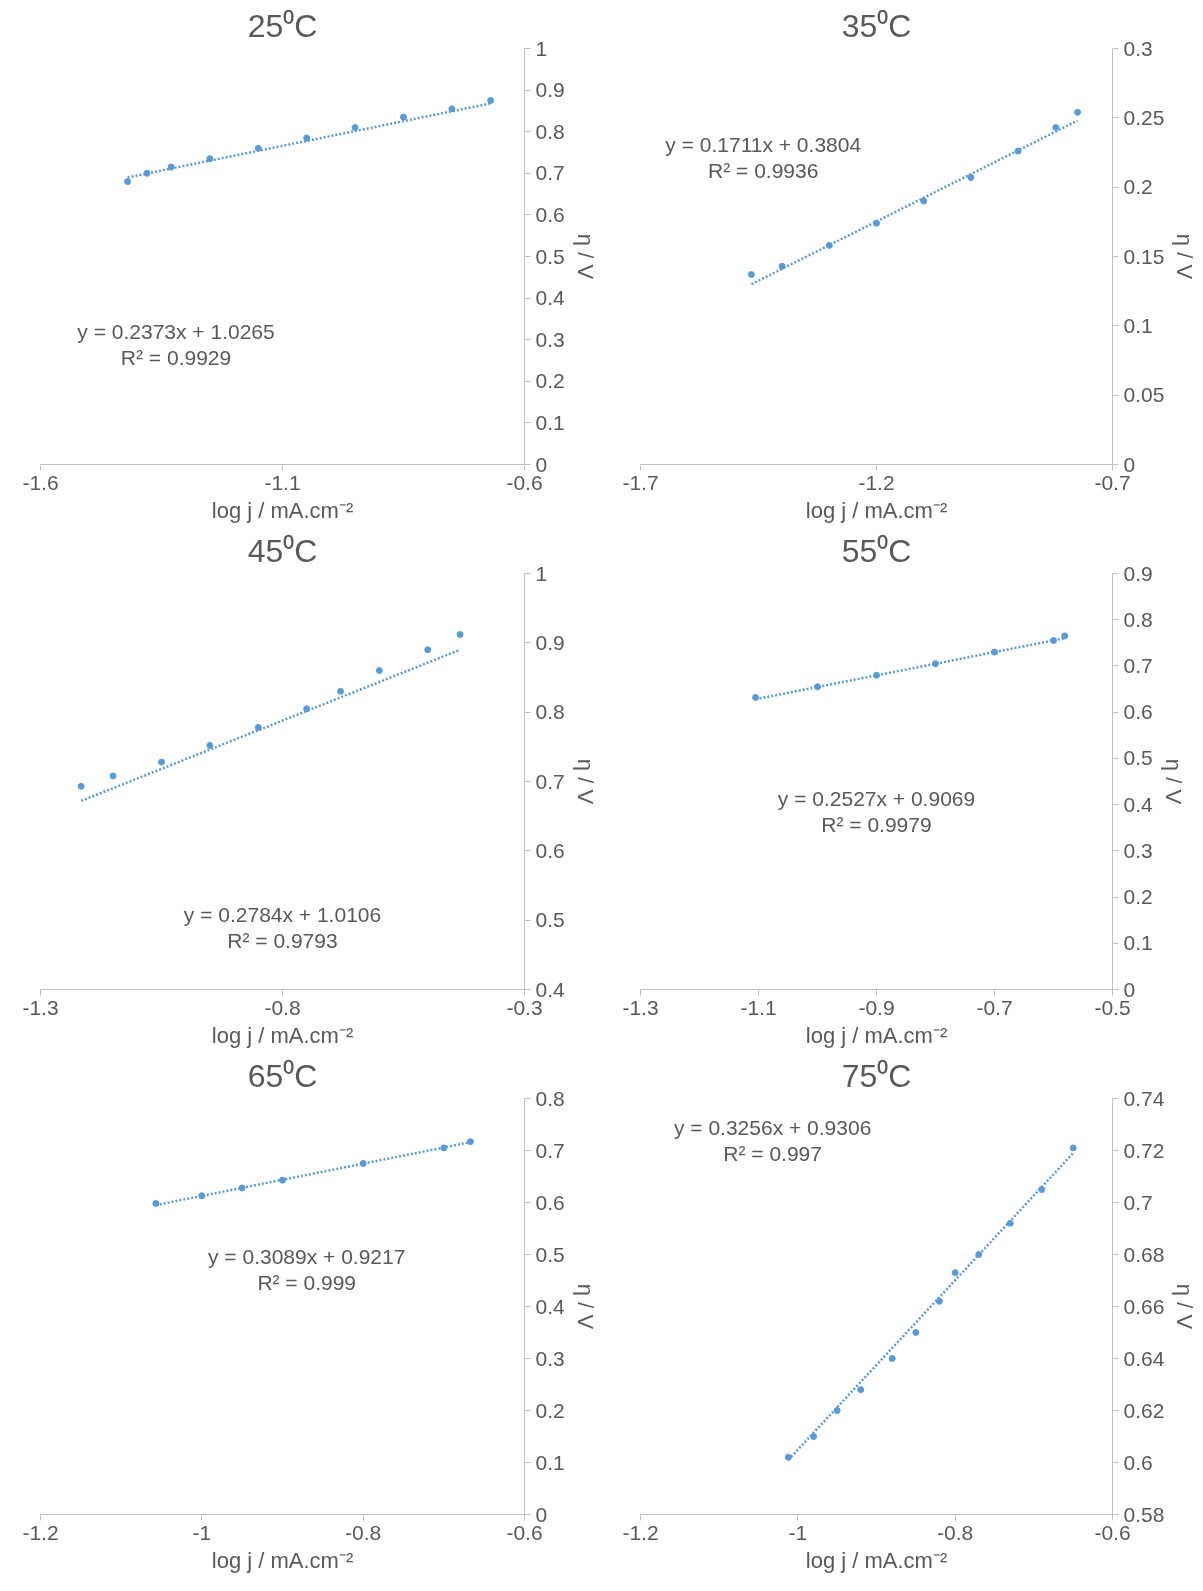 This screenshot has width=1203, height=1591. I want to click on chart-title: 55⁰C, so click(876, 550).